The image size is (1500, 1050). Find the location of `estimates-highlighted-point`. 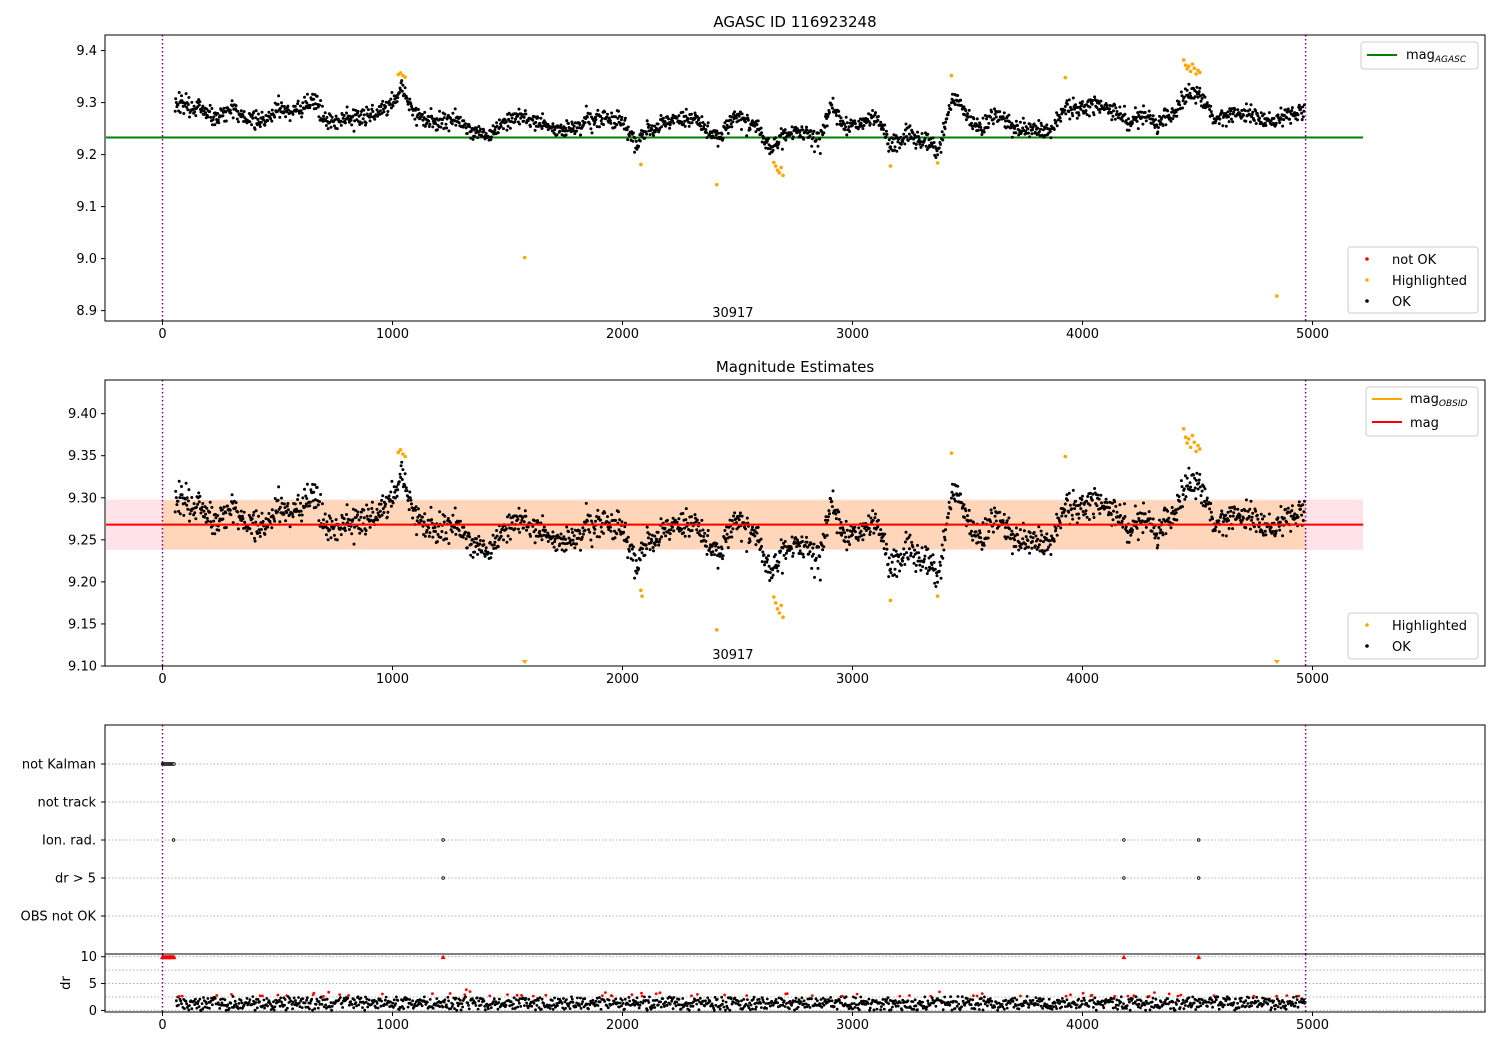

estimates-highlighted-point is located at coordinates (1188, 439).